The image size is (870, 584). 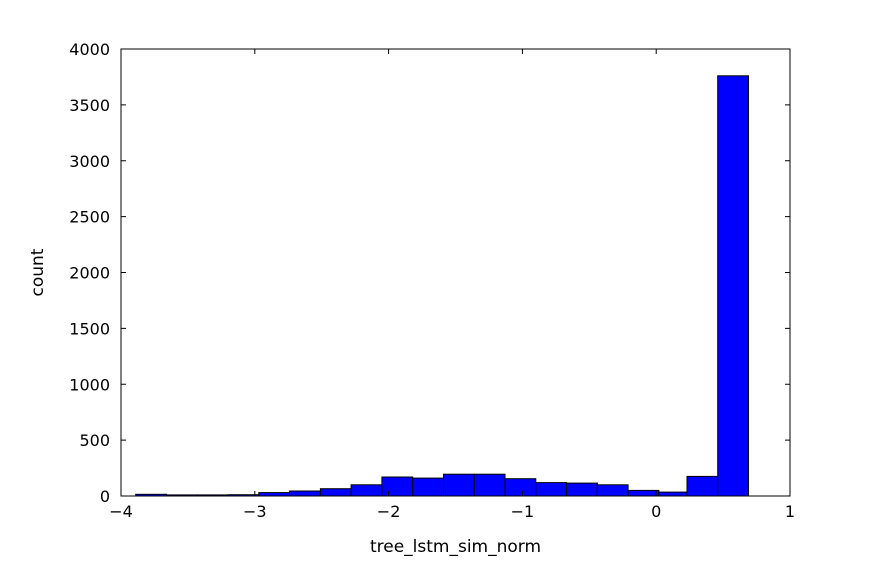 What do you see at coordinates (89, 161) in the screenshot?
I see `y-tick-label: 3000` at bounding box center [89, 161].